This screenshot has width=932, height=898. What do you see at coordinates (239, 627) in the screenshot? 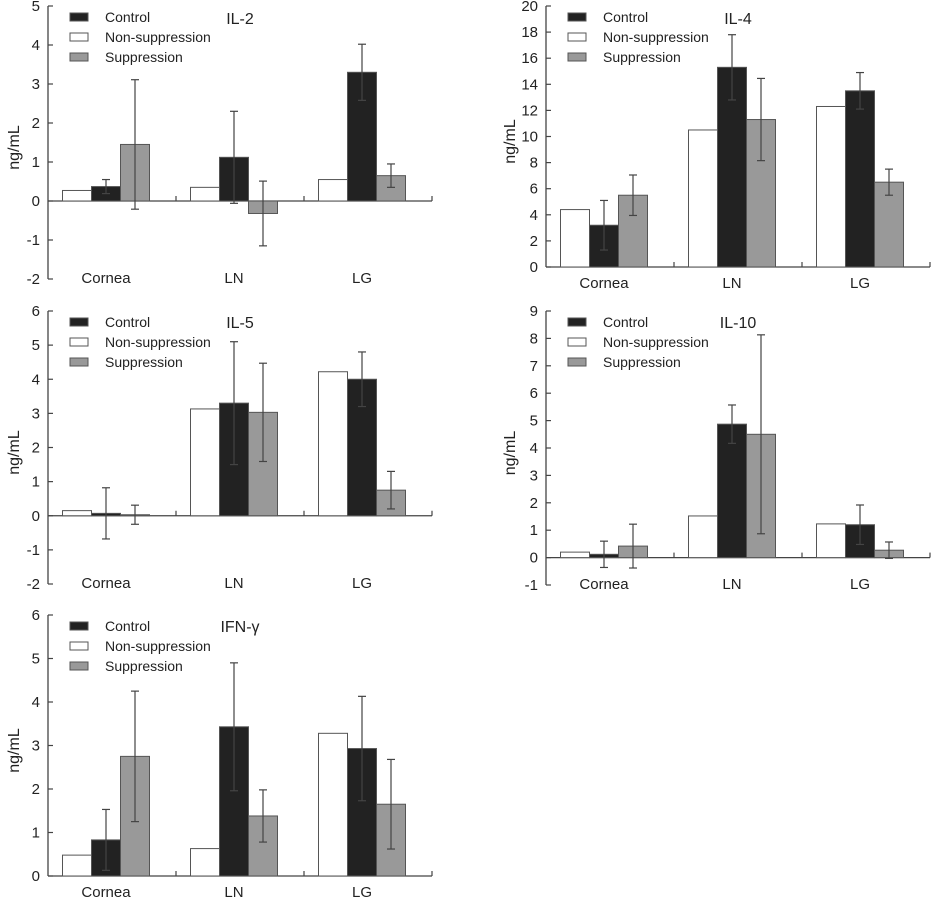
I see `chart-title: IFN-γ` at bounding box center [239, 627].